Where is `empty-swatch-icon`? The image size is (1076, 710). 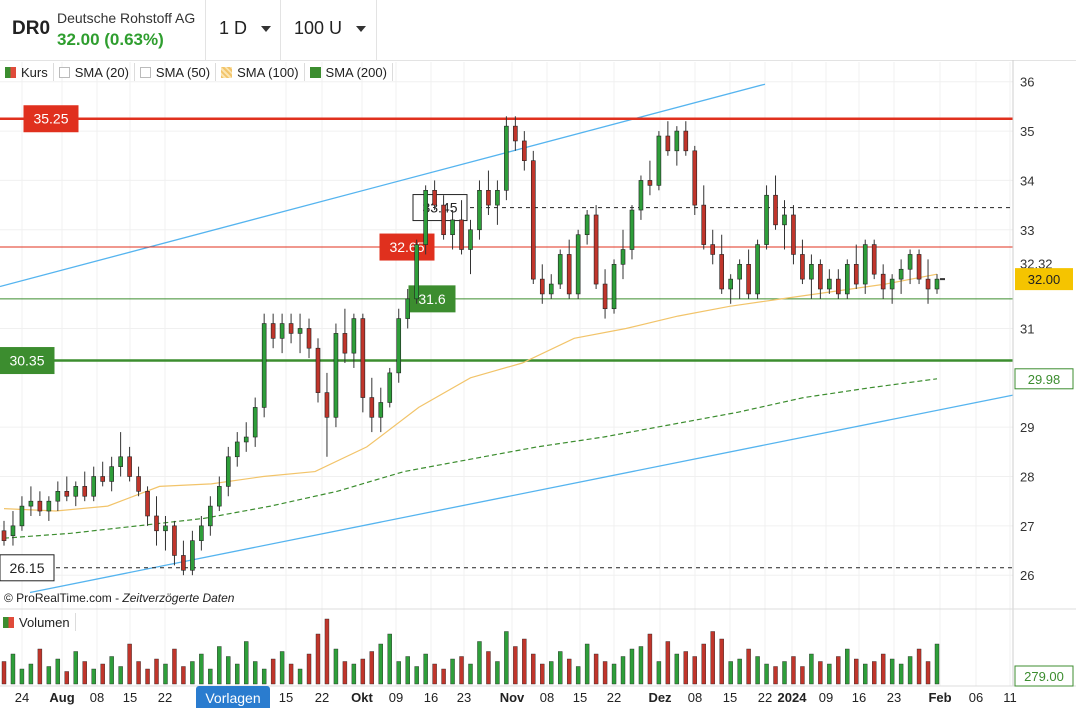 empty-swatch-icon is located at coordinates (64, 72).